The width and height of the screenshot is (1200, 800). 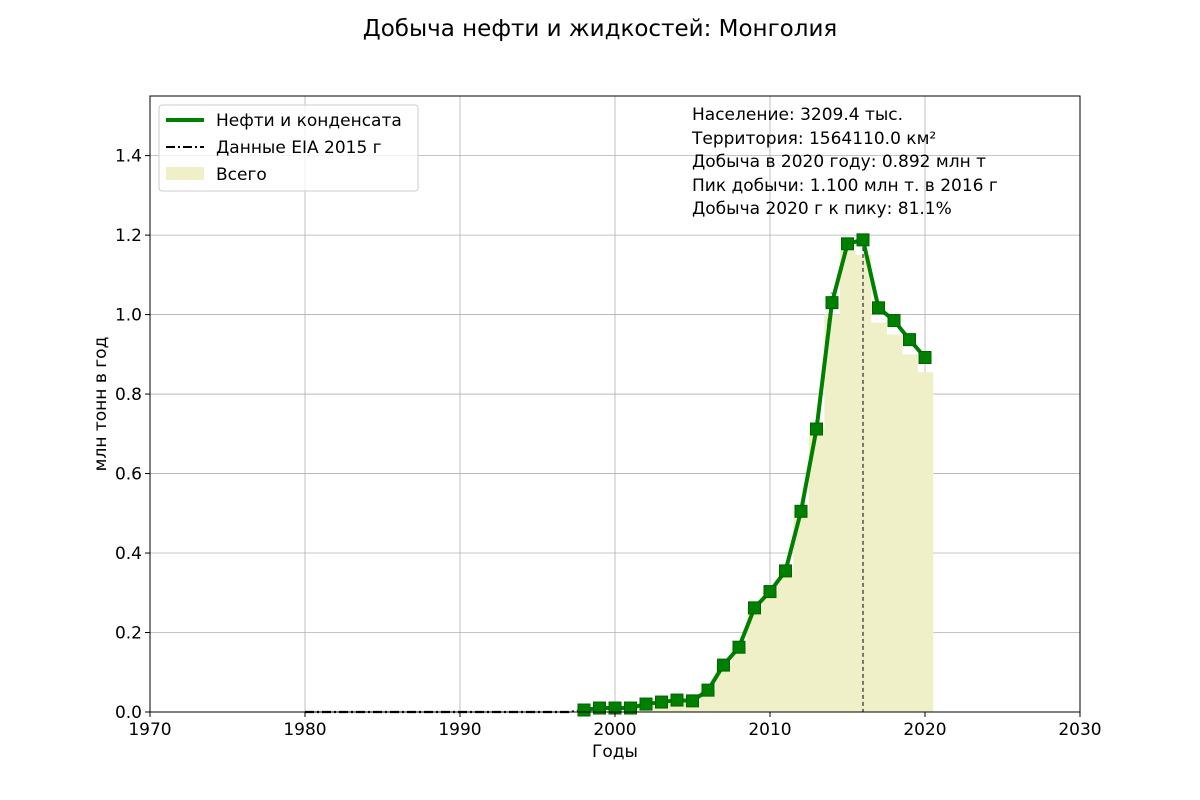 I want to click on x-tick-label: 2030, so click(x=1079, y=730).